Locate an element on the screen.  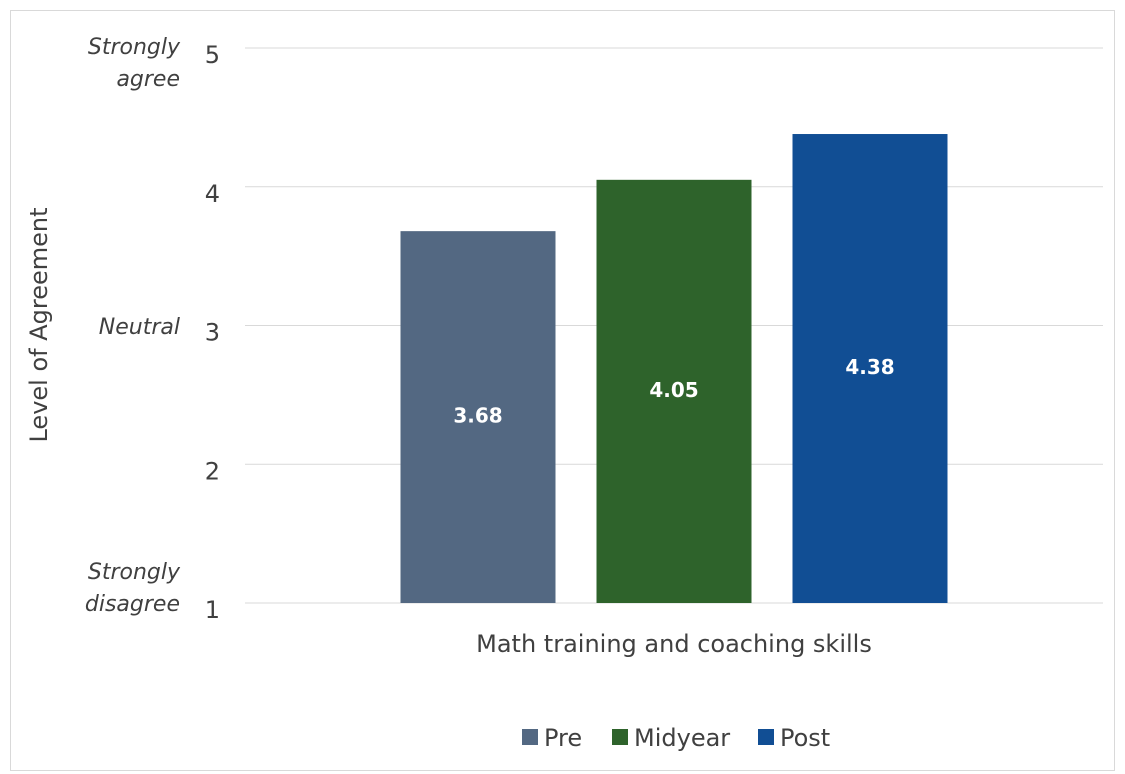
data-label: 4.38 is located at coordinates (869, 367).